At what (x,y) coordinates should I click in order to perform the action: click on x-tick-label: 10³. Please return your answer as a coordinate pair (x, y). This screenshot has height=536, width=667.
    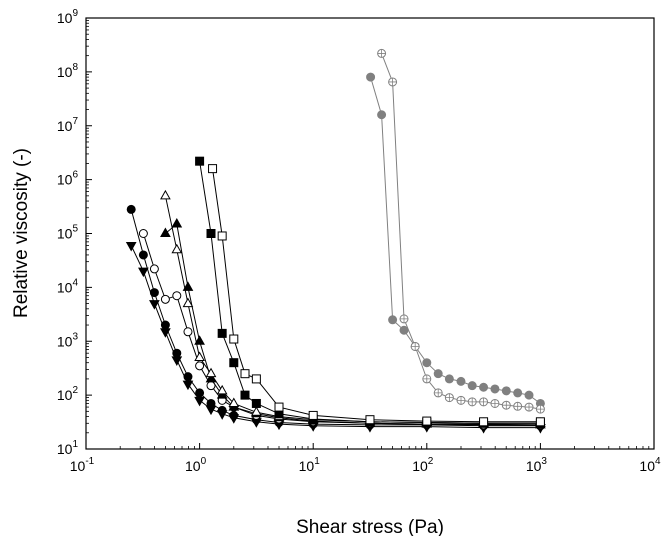
    Looking at the image, I should click on (537, 465).